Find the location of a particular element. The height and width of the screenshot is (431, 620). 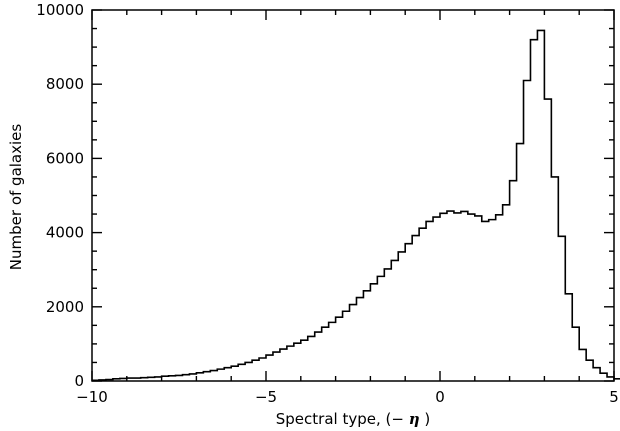

eta-symbol: η is located at coordinates (414, 419).